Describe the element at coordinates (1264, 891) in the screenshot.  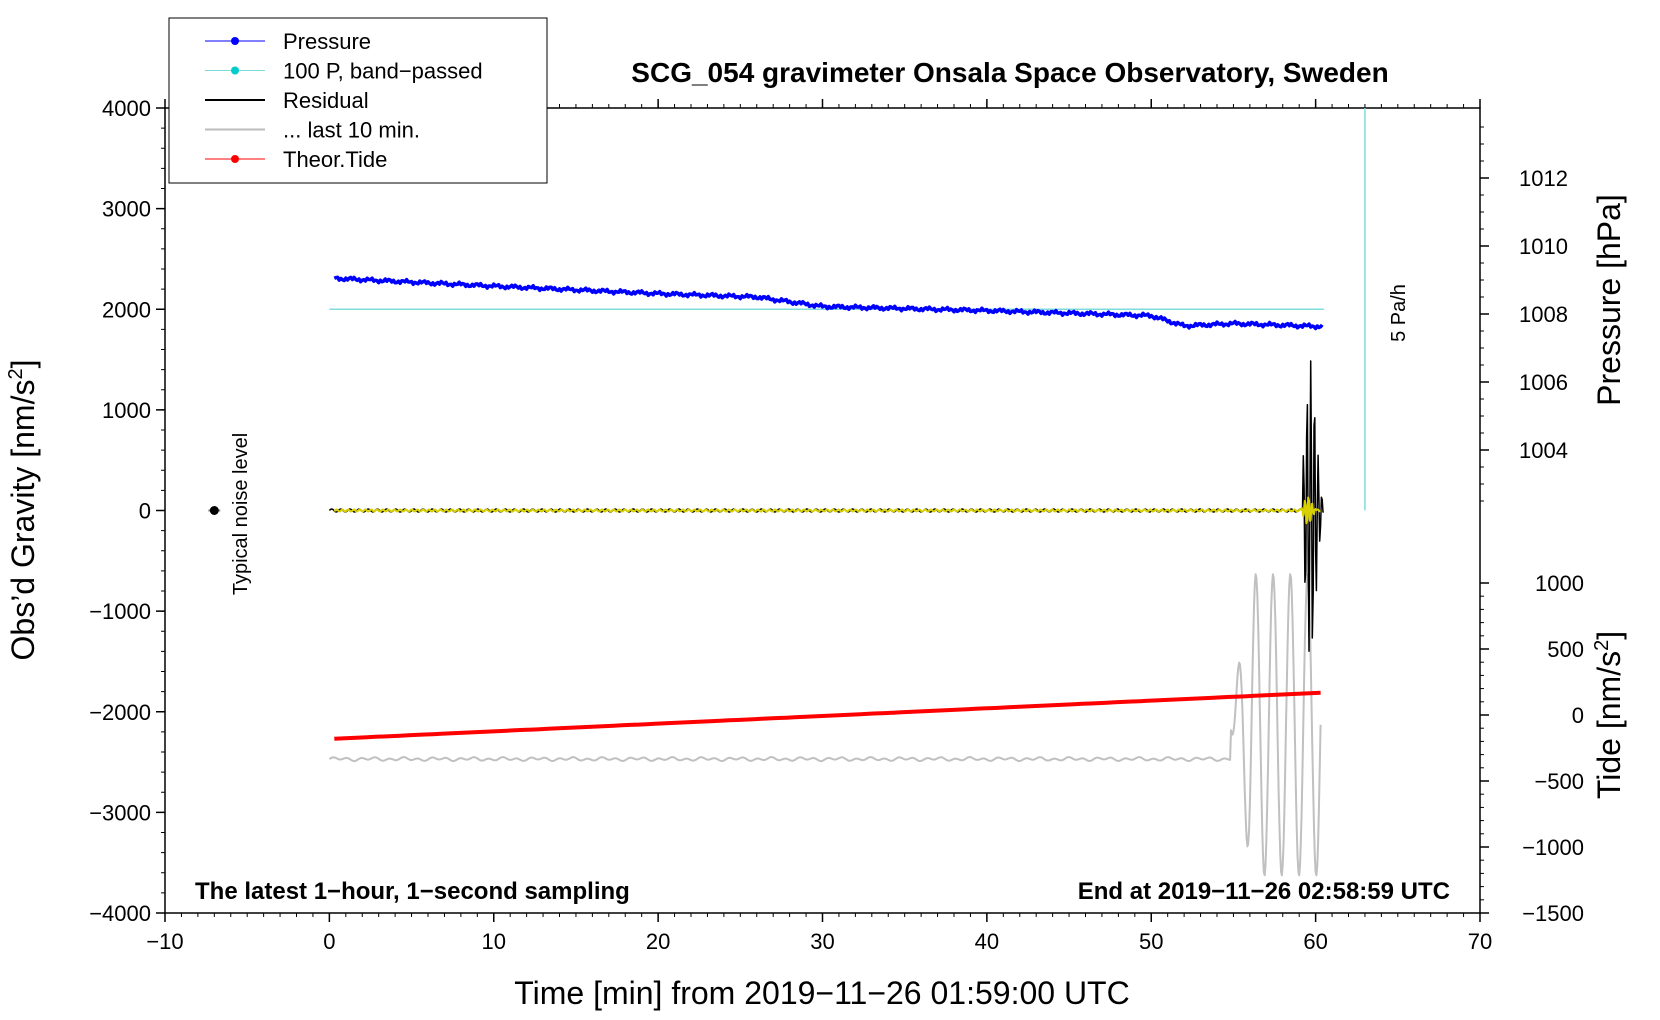
I see `end-time-annotation: End at 2019−11−26 02:58:59 UTC` at that location.